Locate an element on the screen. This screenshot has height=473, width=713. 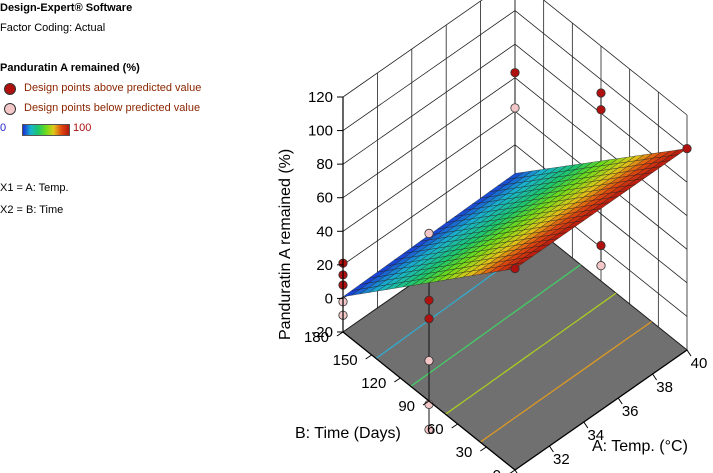
y-tick-label: 60 is located at coordinates (435, 429).